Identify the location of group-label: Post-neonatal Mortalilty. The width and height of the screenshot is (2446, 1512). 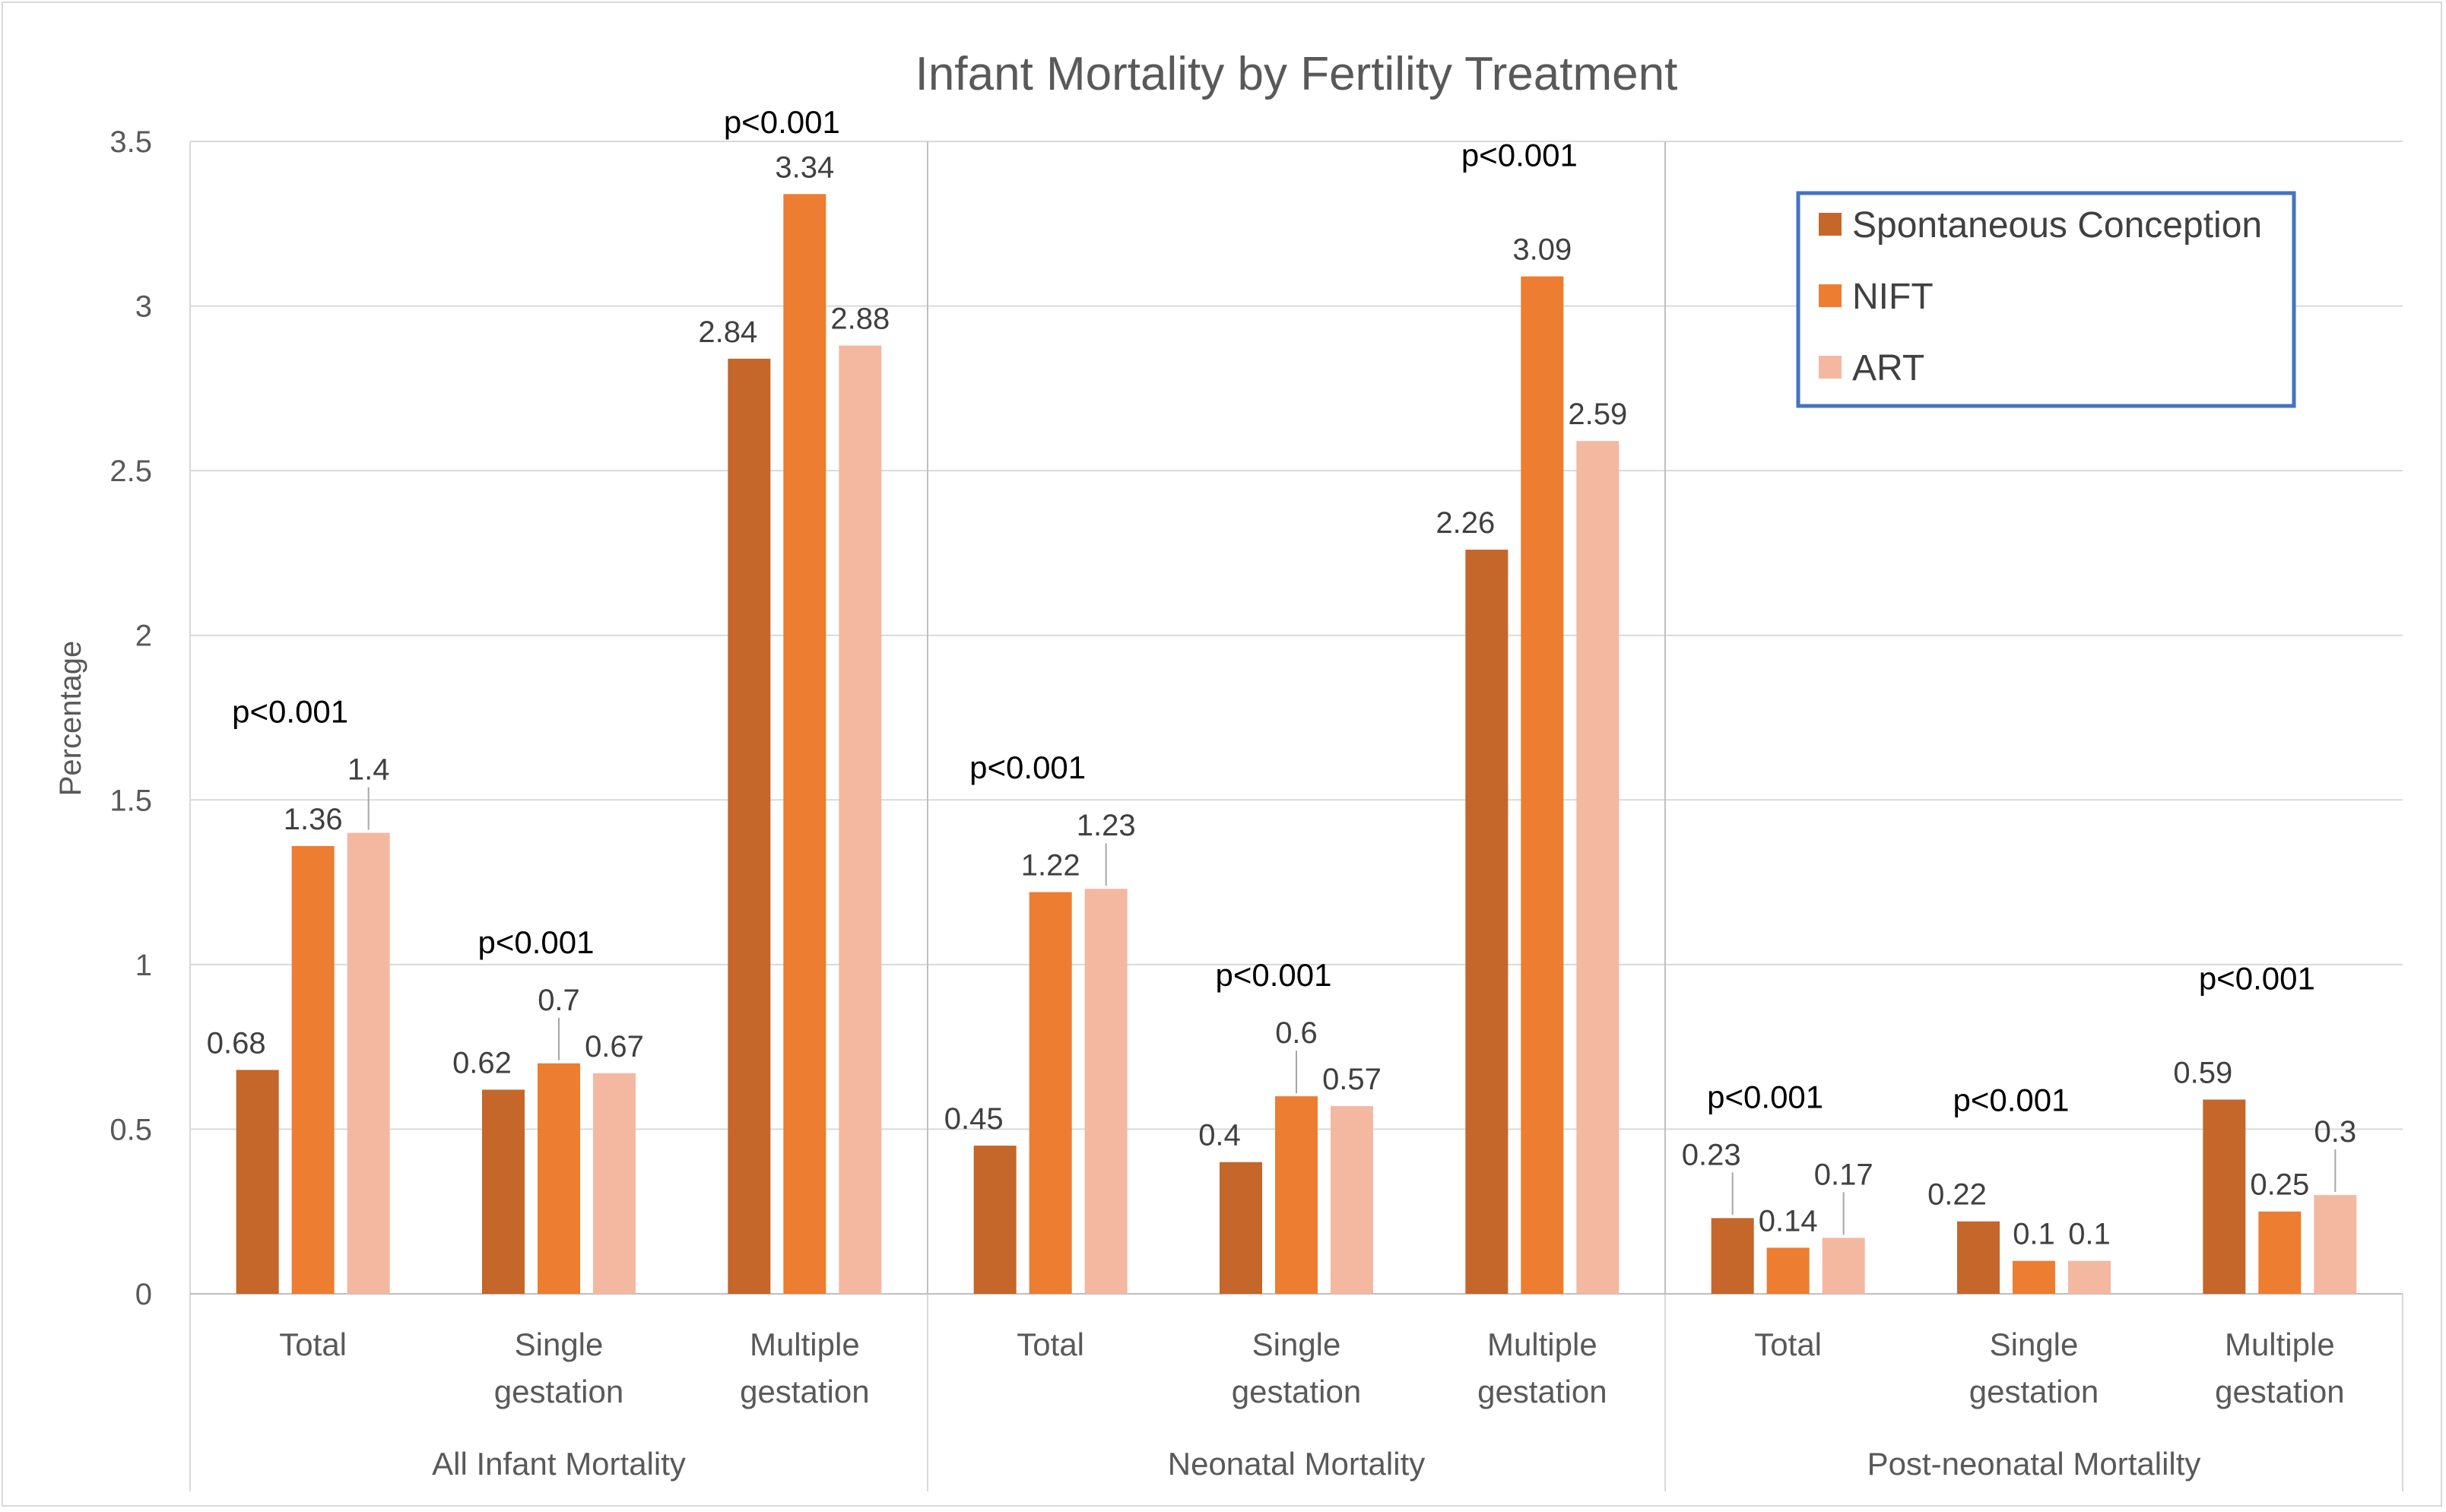
(2034, 1464).